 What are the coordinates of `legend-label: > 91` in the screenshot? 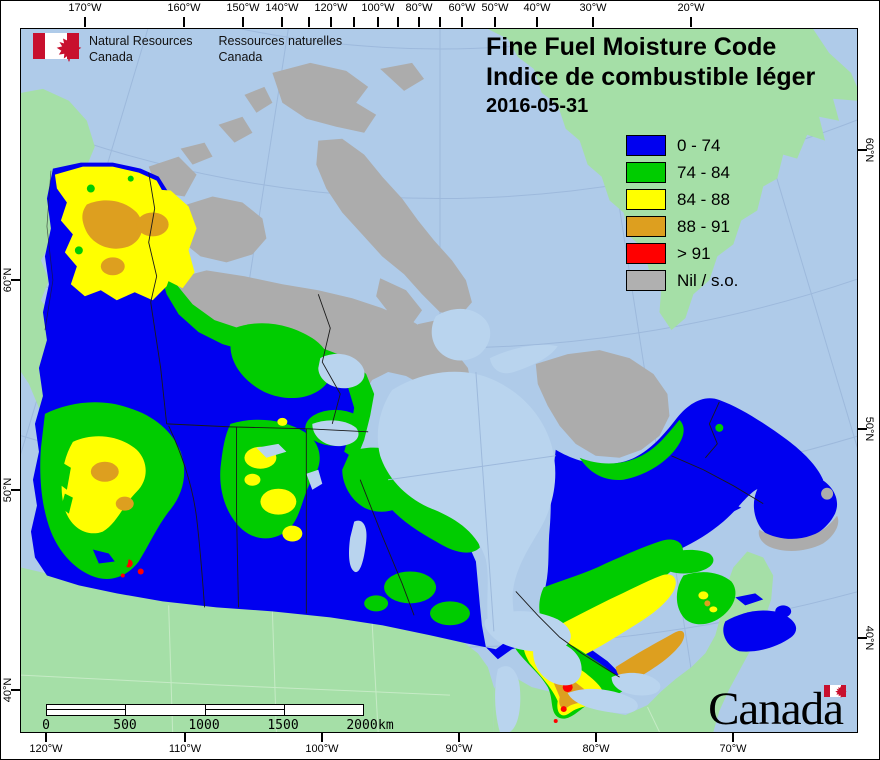 It's located at (694, 253).